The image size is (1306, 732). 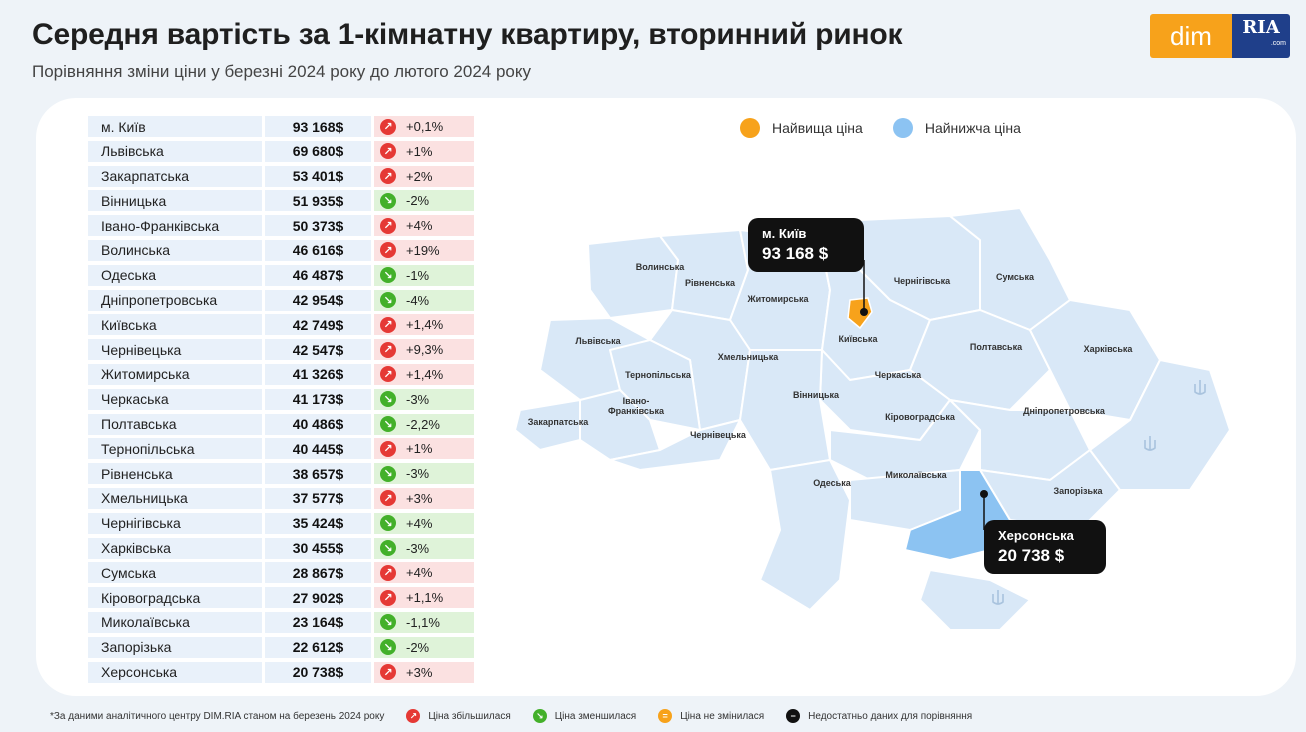 I want to click on callout-lowest-name: Херсонська, so click(x=1036, y=535).